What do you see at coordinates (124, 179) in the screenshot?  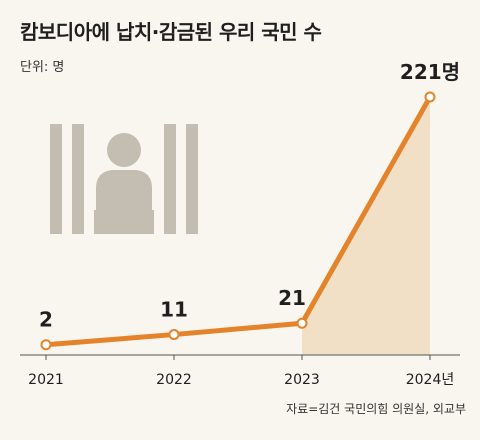 I see `prisoner-behind-bars-icon` at bounding box center [124, 179].